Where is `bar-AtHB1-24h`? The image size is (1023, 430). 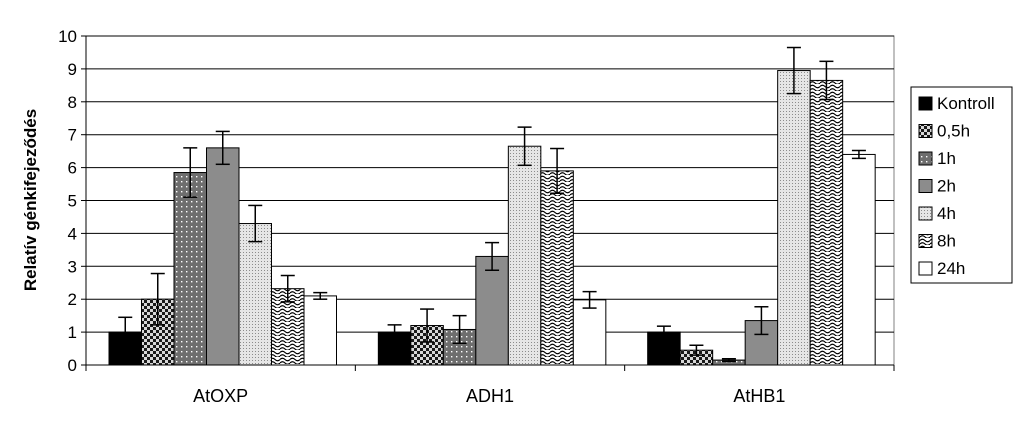 bar-AtHB1-24h is located at coordinates (859, 259).